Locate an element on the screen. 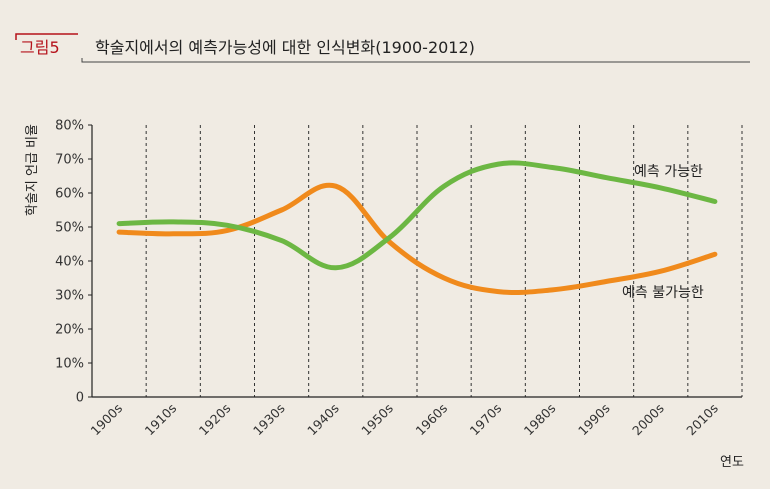 The image size is (770, 489). x-tick-label: 1910s is located at coordinates (161, 420).